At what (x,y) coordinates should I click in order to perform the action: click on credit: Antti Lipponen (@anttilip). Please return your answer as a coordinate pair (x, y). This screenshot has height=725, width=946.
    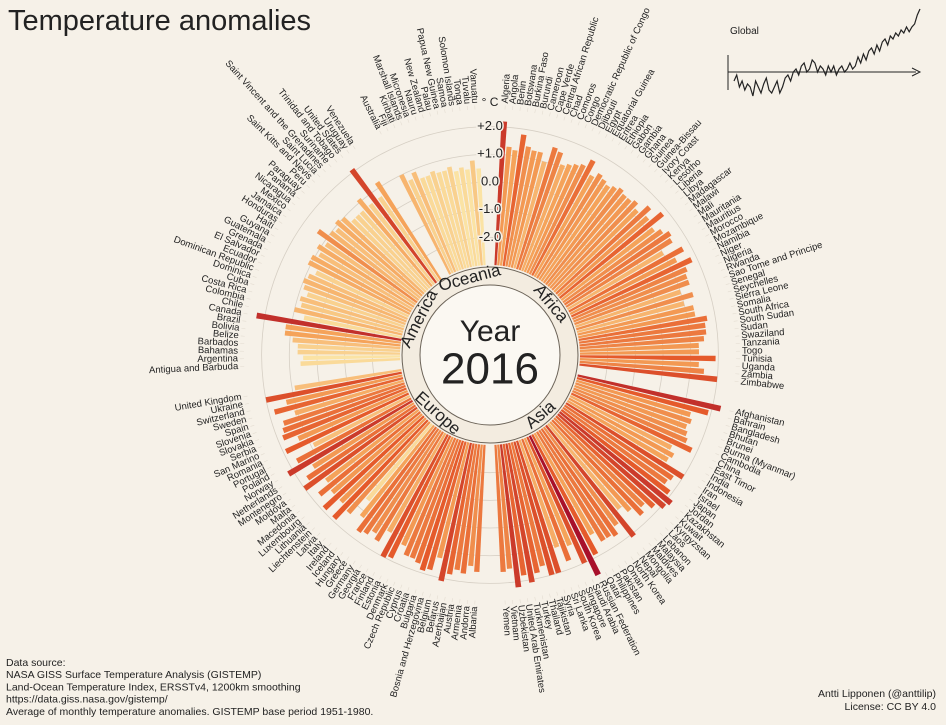
    Looking at the image, I should click on (877, 694).